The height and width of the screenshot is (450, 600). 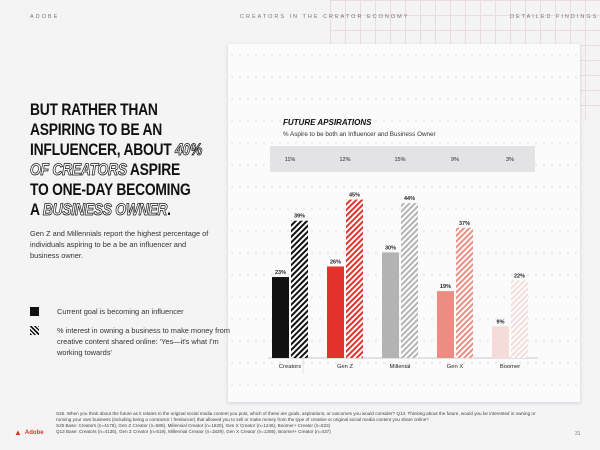 What do you see at coordinates (327, 122) in the screenshot?
I see `chart-title: FUTURE APSIRATIONS` at bounding box center [327, 122].